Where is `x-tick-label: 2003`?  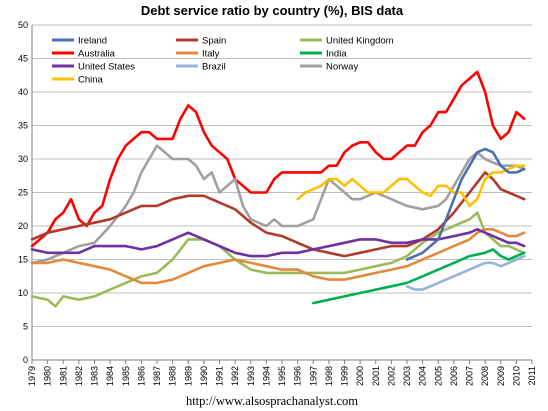
x-tick-label: 2003 is located at coordinates (407, 376).